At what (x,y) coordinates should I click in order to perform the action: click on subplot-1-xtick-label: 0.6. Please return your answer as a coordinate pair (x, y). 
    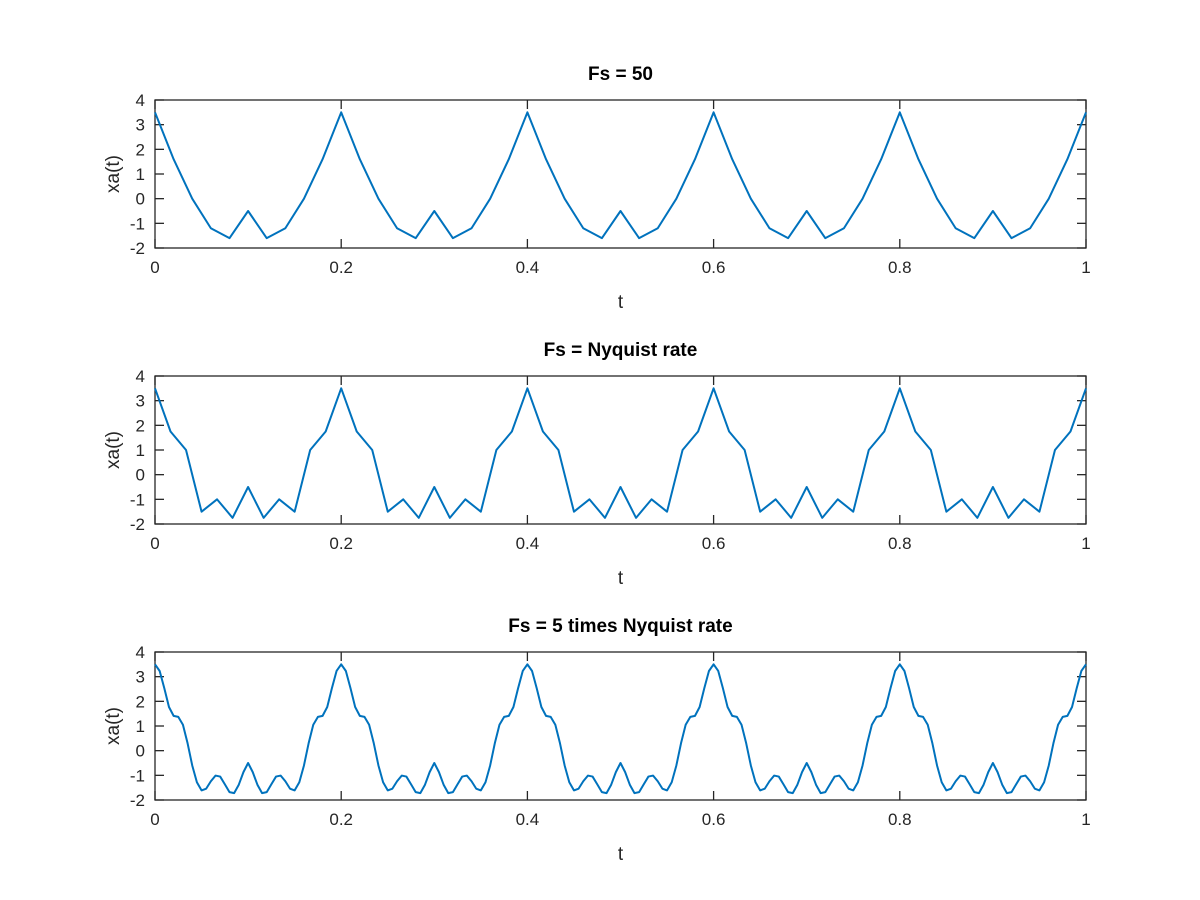
    Looking at the image, I should click on (714, 267).